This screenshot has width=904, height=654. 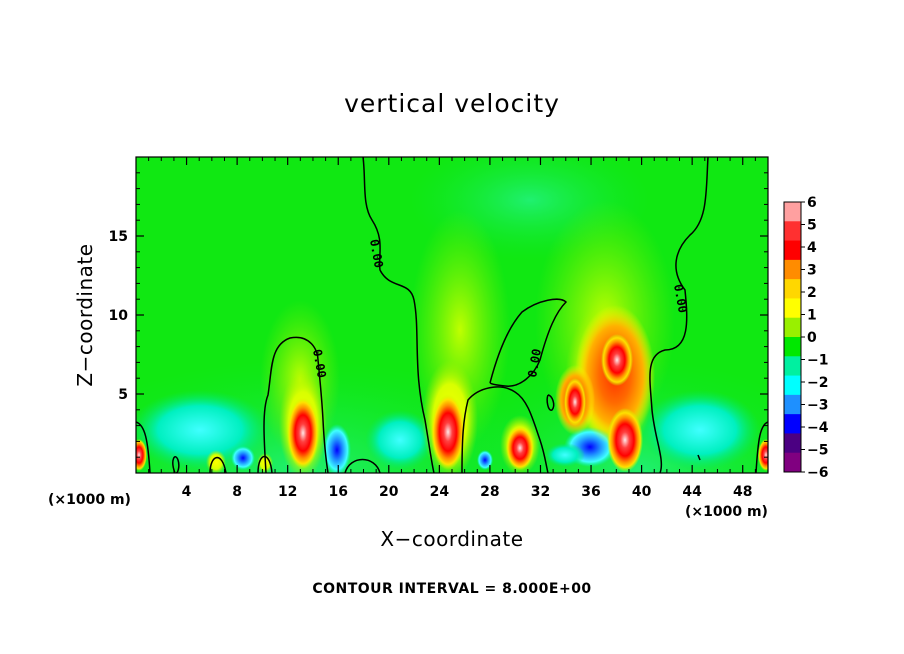 I want to click on x-tick-label: 44, so click(x=692, y=492).